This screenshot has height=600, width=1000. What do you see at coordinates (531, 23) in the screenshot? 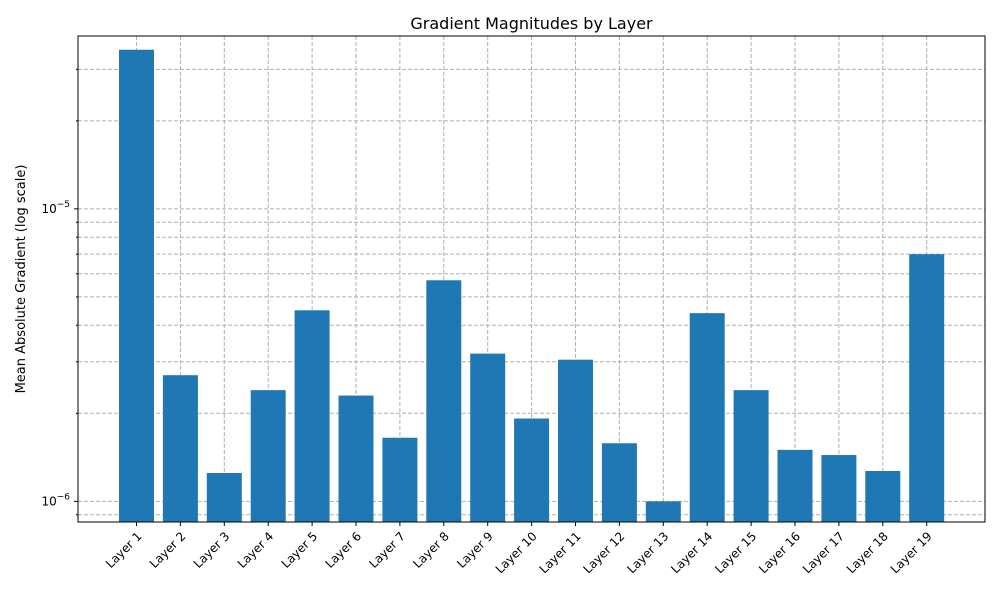
I see `chart-title: Gradient Magnitudes by Layer` at bounding box center [531, 23].